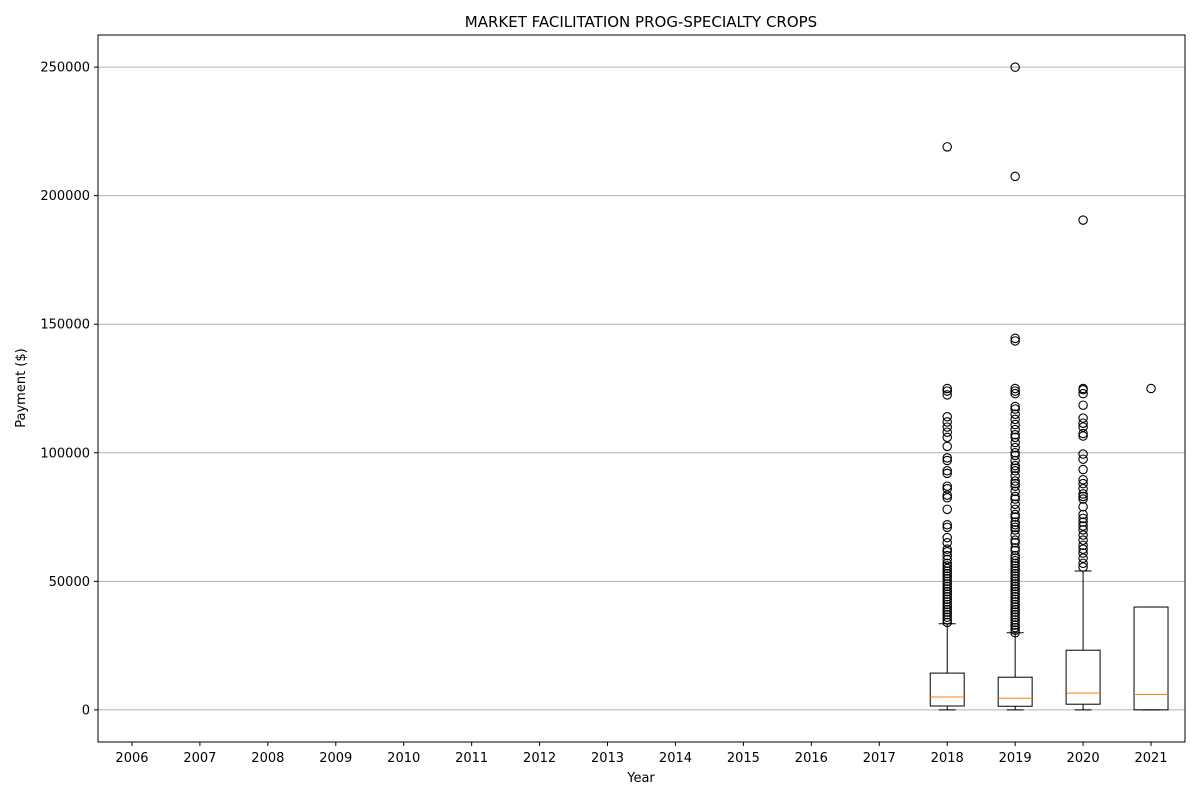  What do you see at coordinates (131, 758) in the screenshot?
I see `x-tick-label: 2006` at bounding box center [131, 758].